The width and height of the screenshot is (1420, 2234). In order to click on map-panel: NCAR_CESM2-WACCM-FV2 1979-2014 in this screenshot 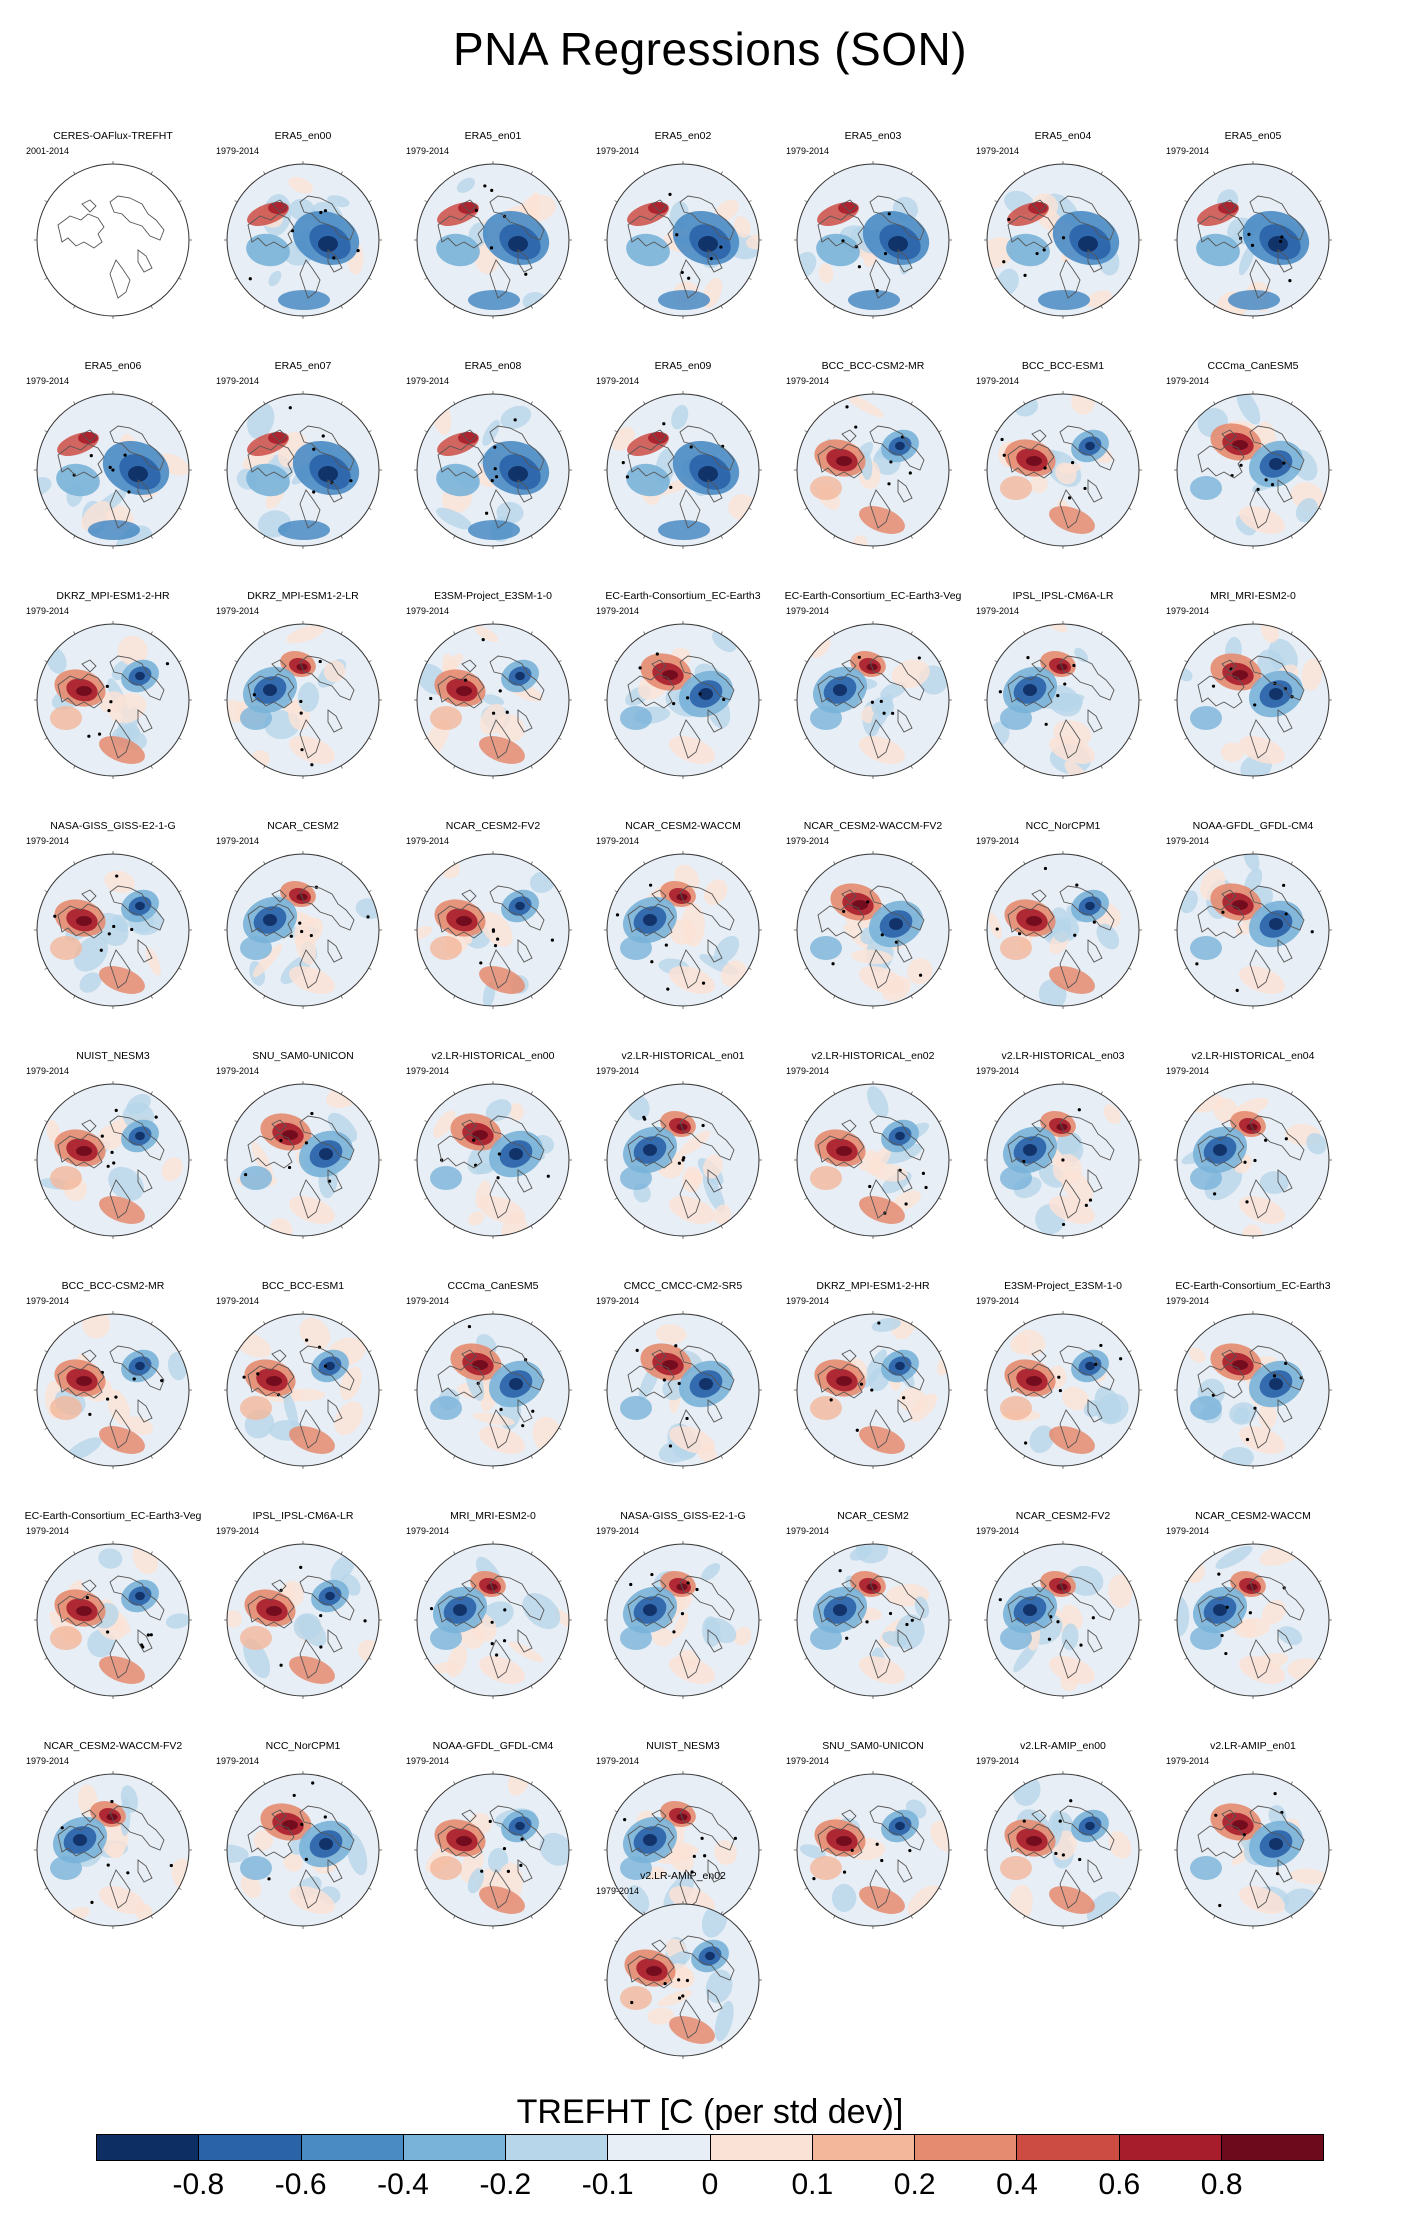, I will do `click(873, 920)`.